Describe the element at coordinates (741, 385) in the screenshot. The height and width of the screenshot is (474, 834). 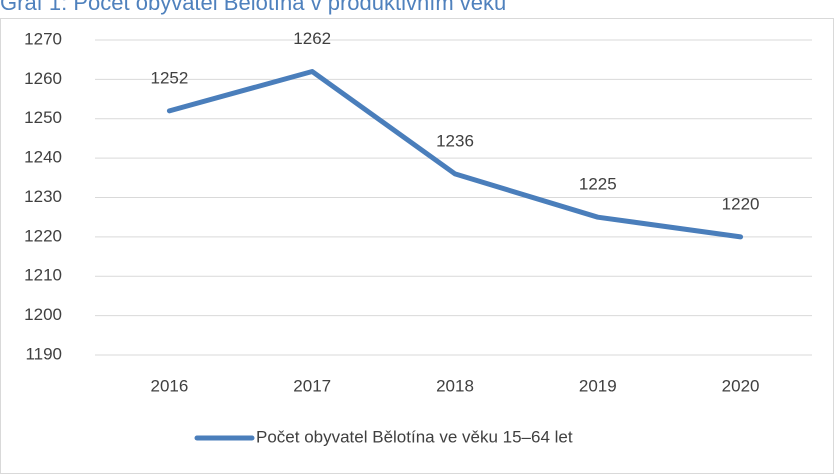
I see `x-tick-label: 2020` at that location.